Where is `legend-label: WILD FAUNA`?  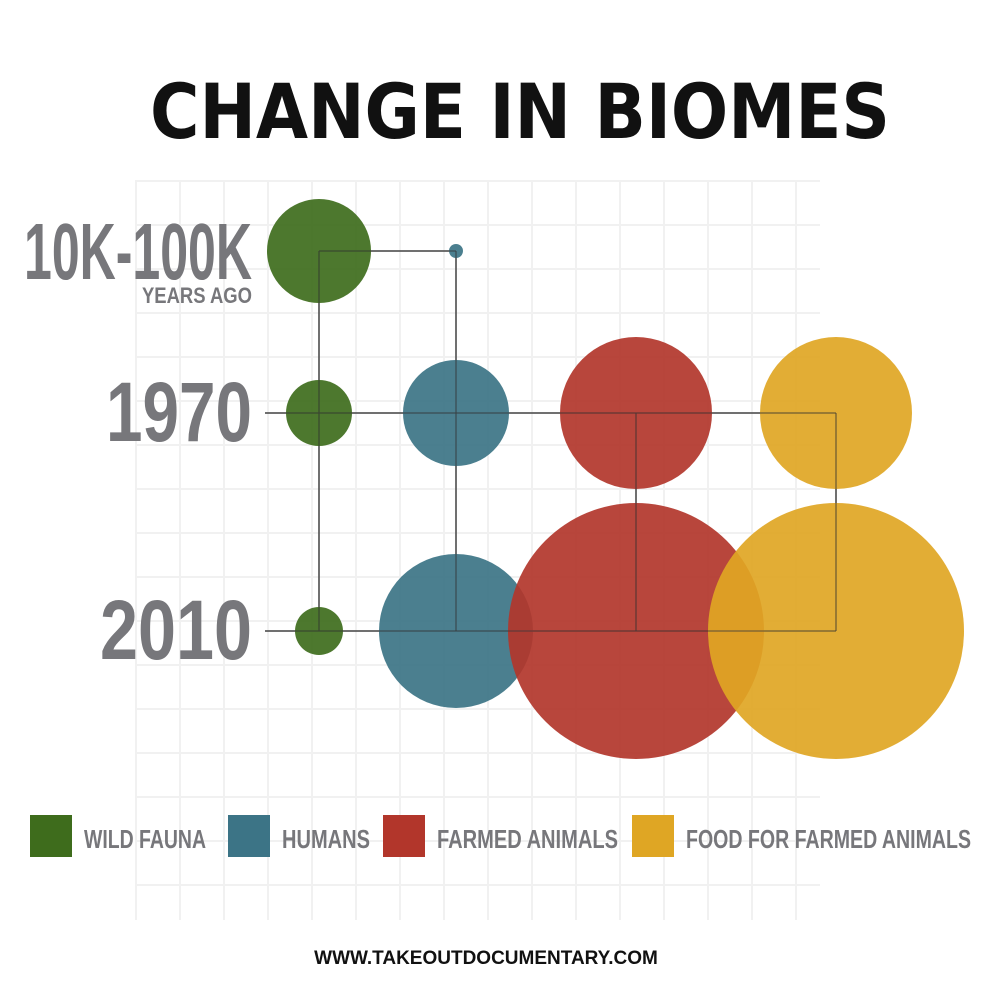
legend-label: WILD FAUNA is located at coordinates (145, 839).